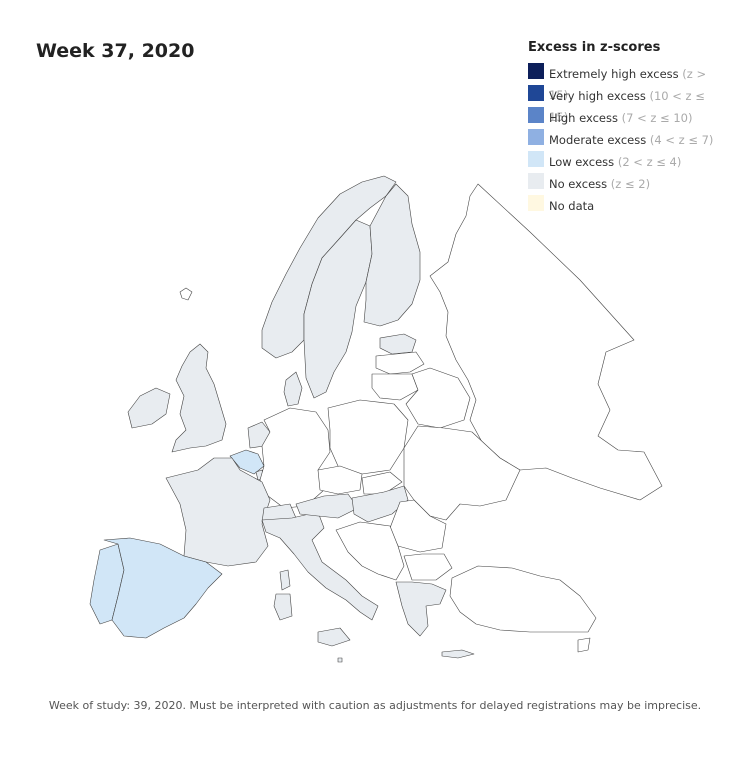 The height and width of the screenshot is (758, 750). What do you see at coordinates (368, 437) in the screenshot?
I see `region-poland` at bounding box center [368, 437].